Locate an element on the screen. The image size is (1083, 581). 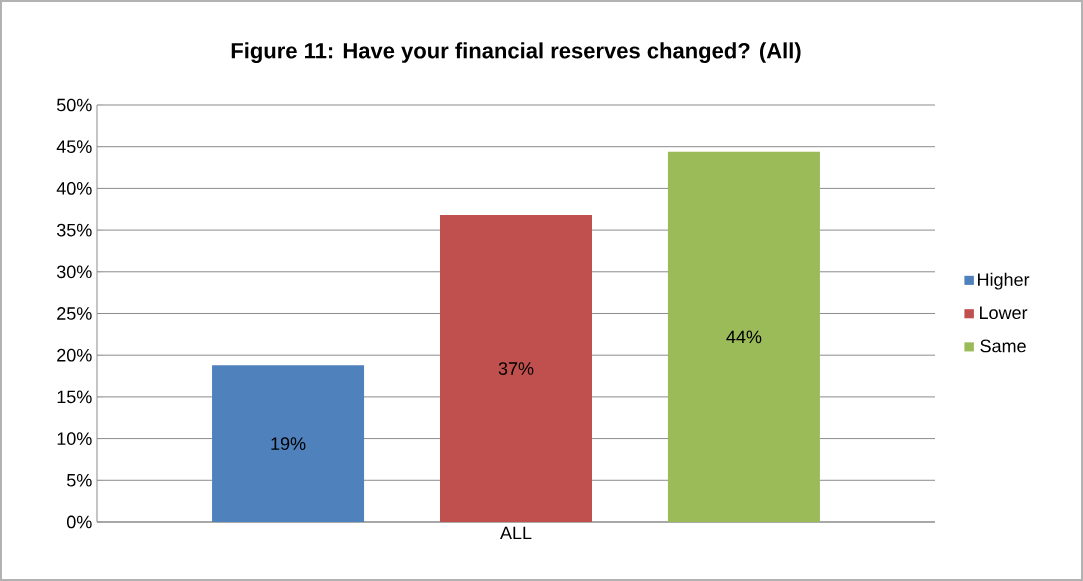
y-tick-label: 30% is located at coordinates (74, 272).